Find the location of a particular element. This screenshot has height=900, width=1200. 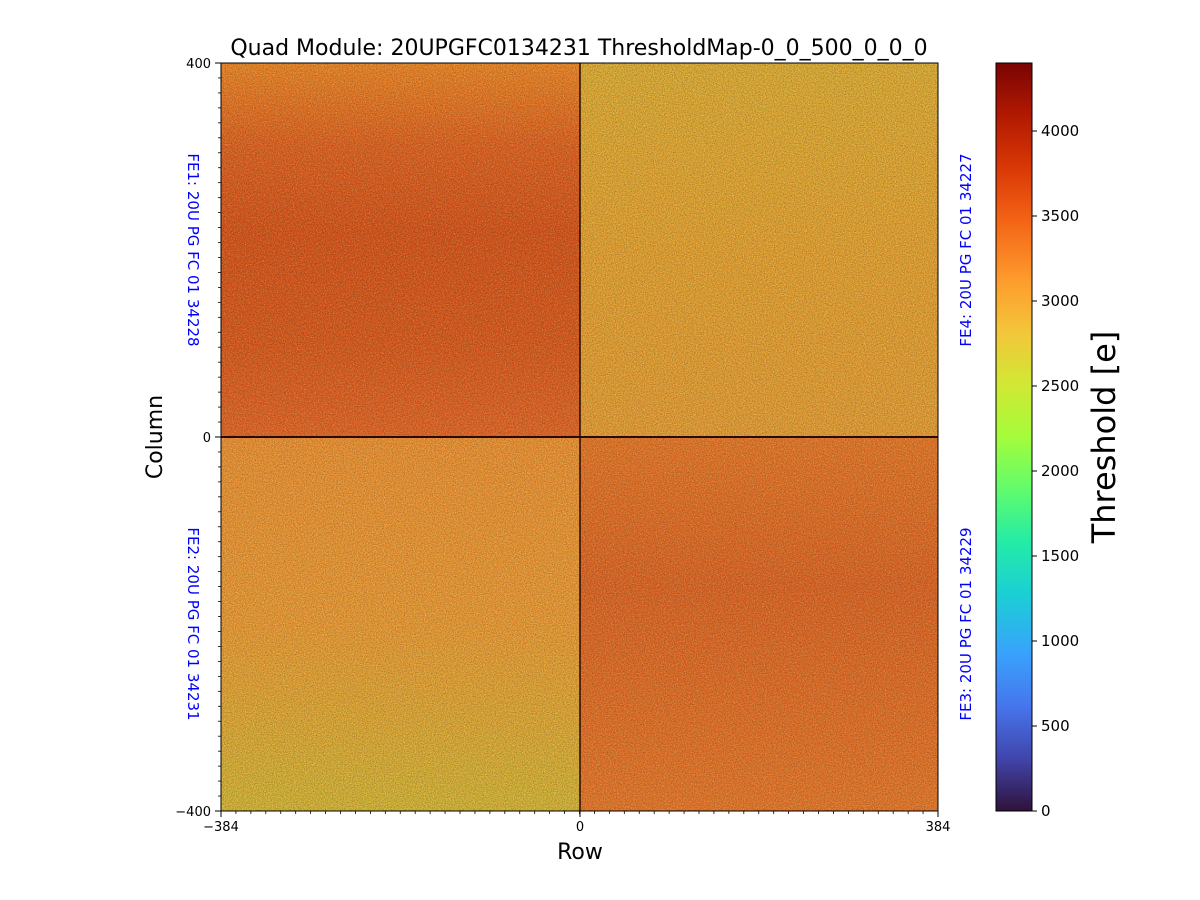

x-tick-label: 0 is located at coordinates (580, 827).